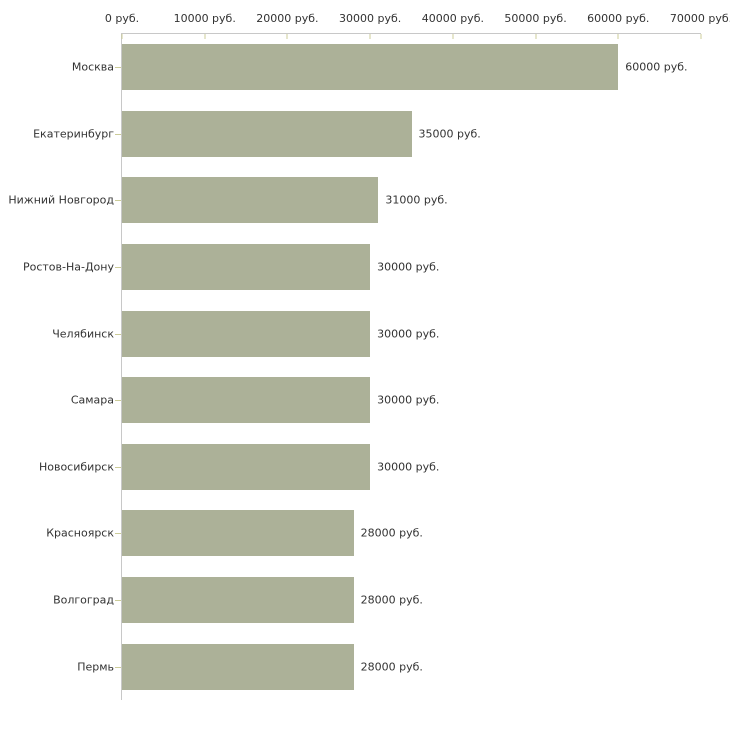 The image size is (730, 730). Describe the element at coordinates (535, 18) in the screenshot. I see `x-tick-label: 50000 руб.` at that location.